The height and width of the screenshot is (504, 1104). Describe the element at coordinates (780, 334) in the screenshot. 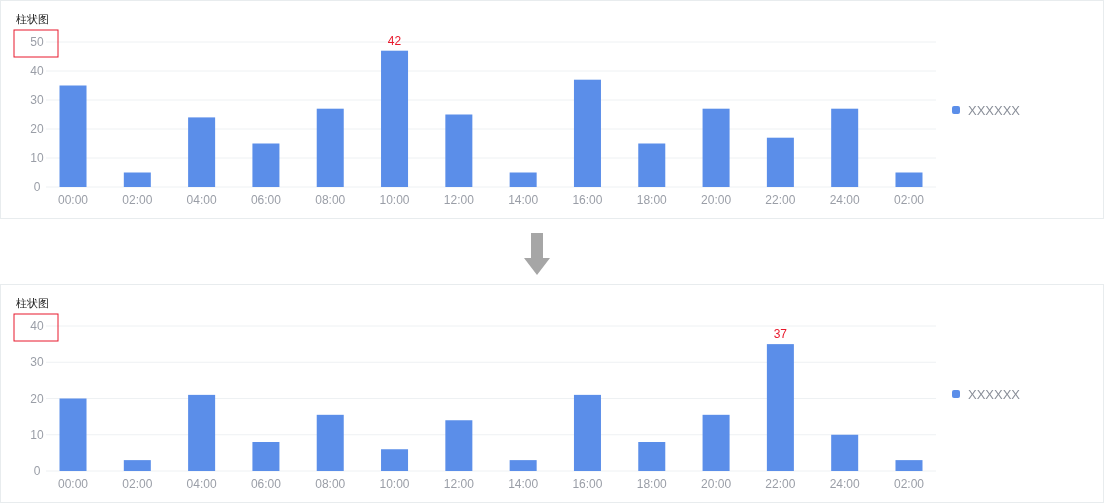

I see `annotation: 37` at that location.